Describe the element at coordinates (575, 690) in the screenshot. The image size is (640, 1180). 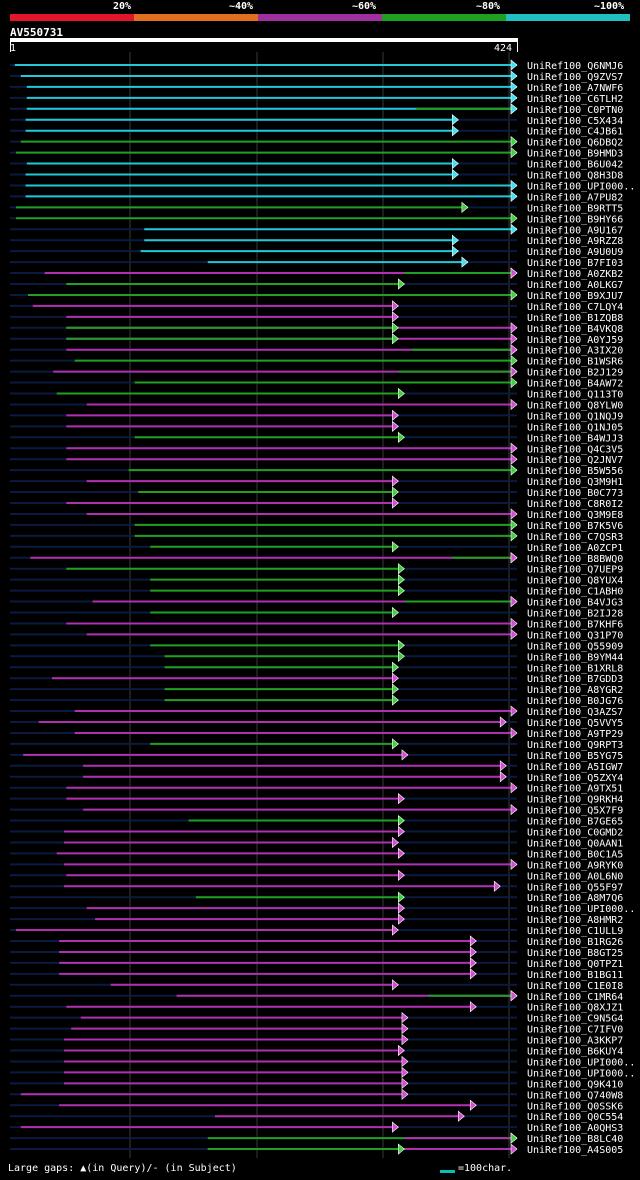
I see `hit-label: UniRef100_A8YGR2` at that location.